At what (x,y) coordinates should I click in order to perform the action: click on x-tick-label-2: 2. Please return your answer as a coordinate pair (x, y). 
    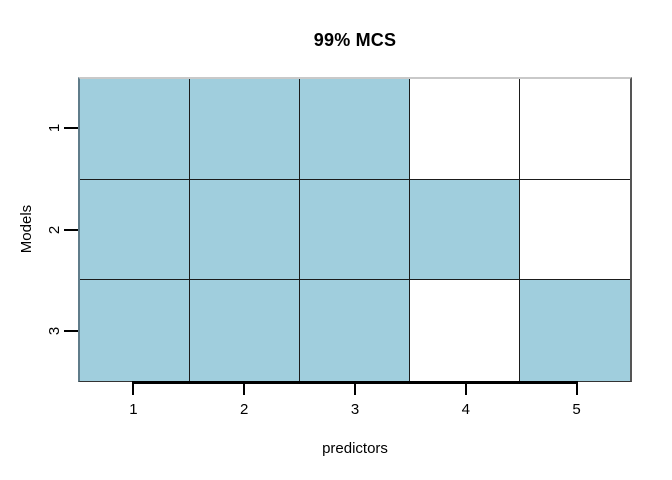
    Looking at the image, I should click on (244, 409).